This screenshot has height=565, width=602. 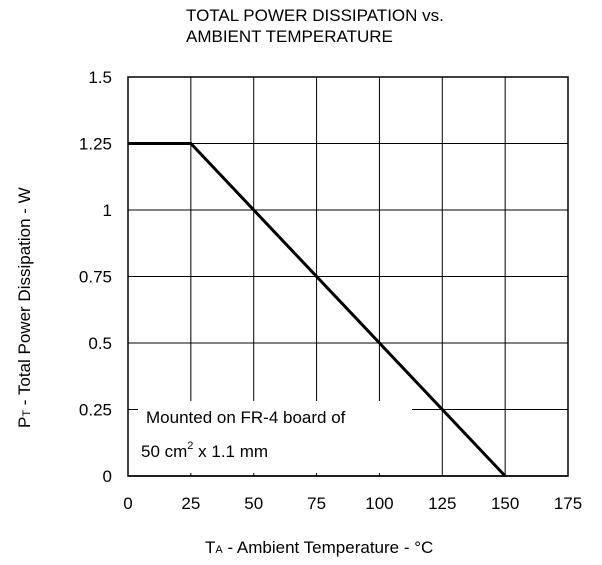 I want to click on x-tick-label-2: 50, so click(x=253, y=503).